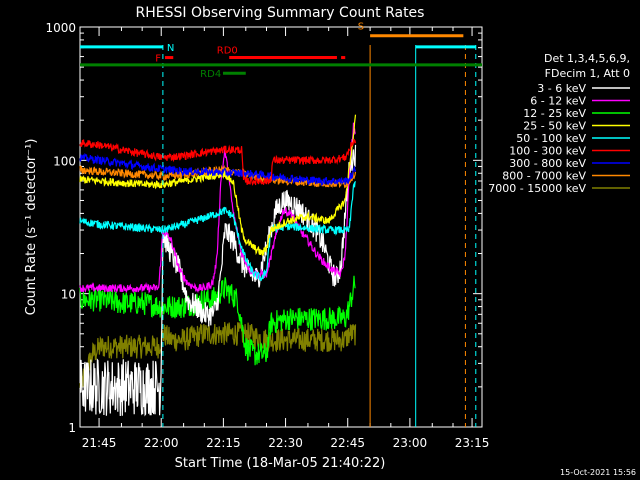 This screenshot has height=480, width=640. What do you see at coordinates (554, 126) in the screenshot?
I see `legend-item-label: 25 - 50 keV` at bounding box center [554, 126].